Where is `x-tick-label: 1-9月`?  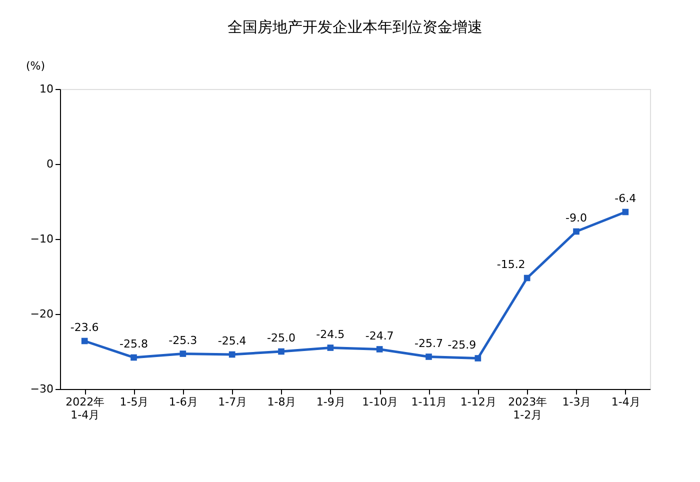 x-tick-label: 1-9月 is located at coordinates (331, 402).